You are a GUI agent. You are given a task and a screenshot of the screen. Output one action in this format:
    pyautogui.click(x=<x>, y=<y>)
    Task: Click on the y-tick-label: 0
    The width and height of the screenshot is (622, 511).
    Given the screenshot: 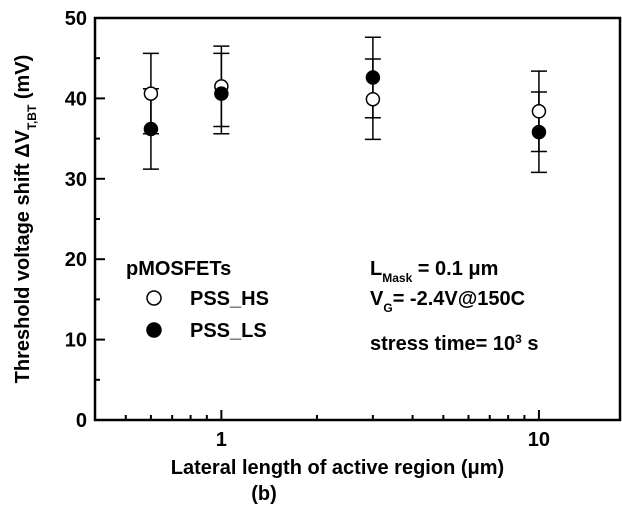 What is the action you would take?
    pyautogui.click(x=81, y=421)
    